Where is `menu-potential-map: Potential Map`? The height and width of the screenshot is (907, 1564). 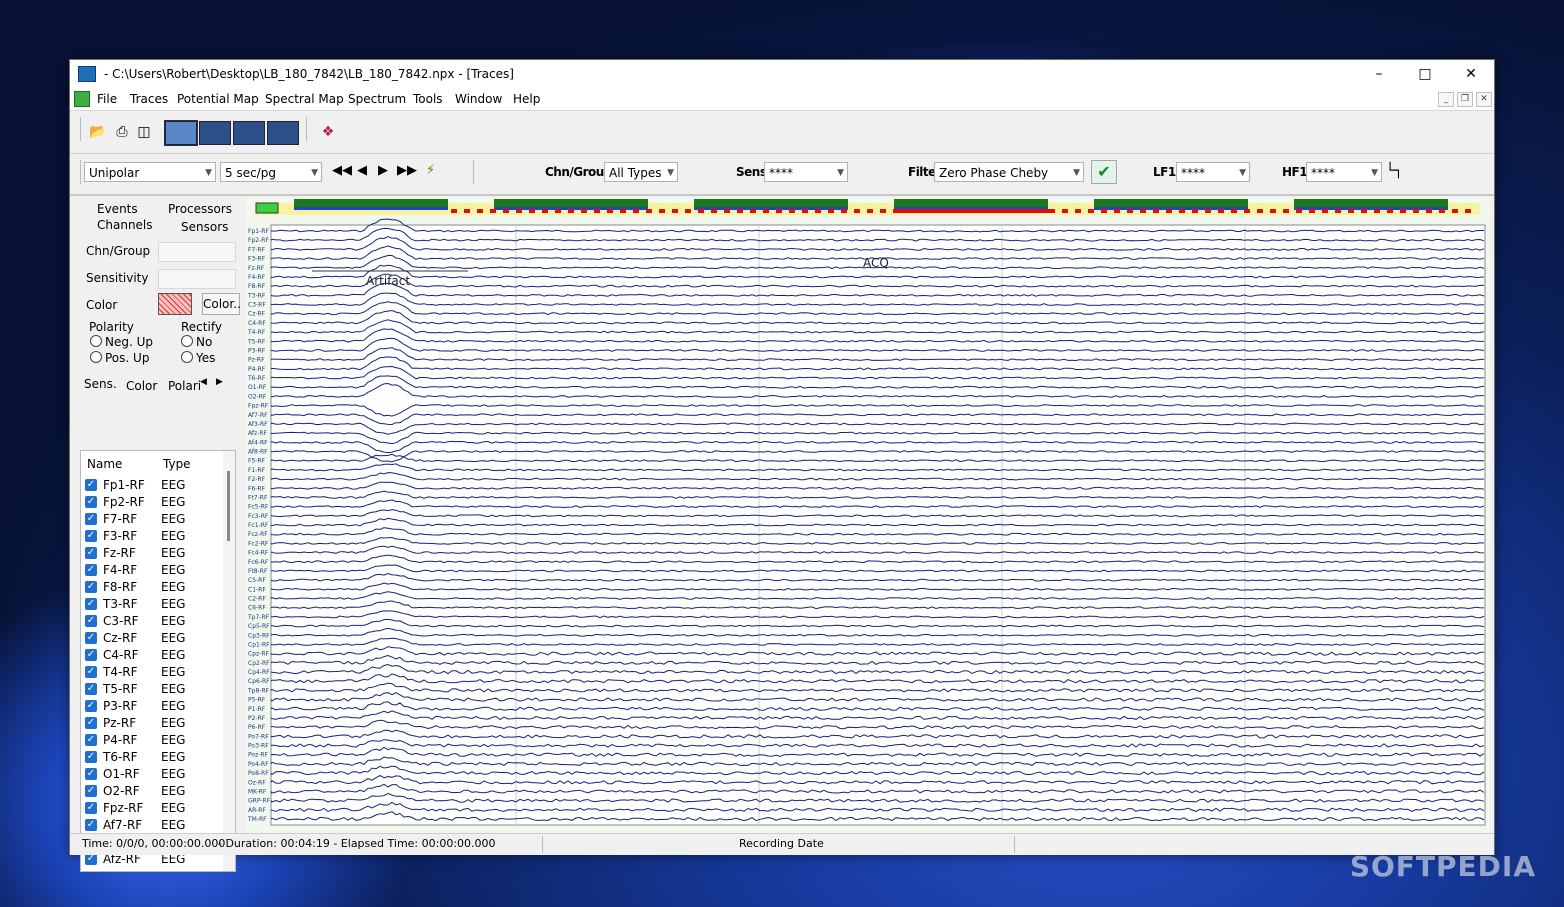 menu-potential-map: Potential Map is located at coordinates (218, 99).